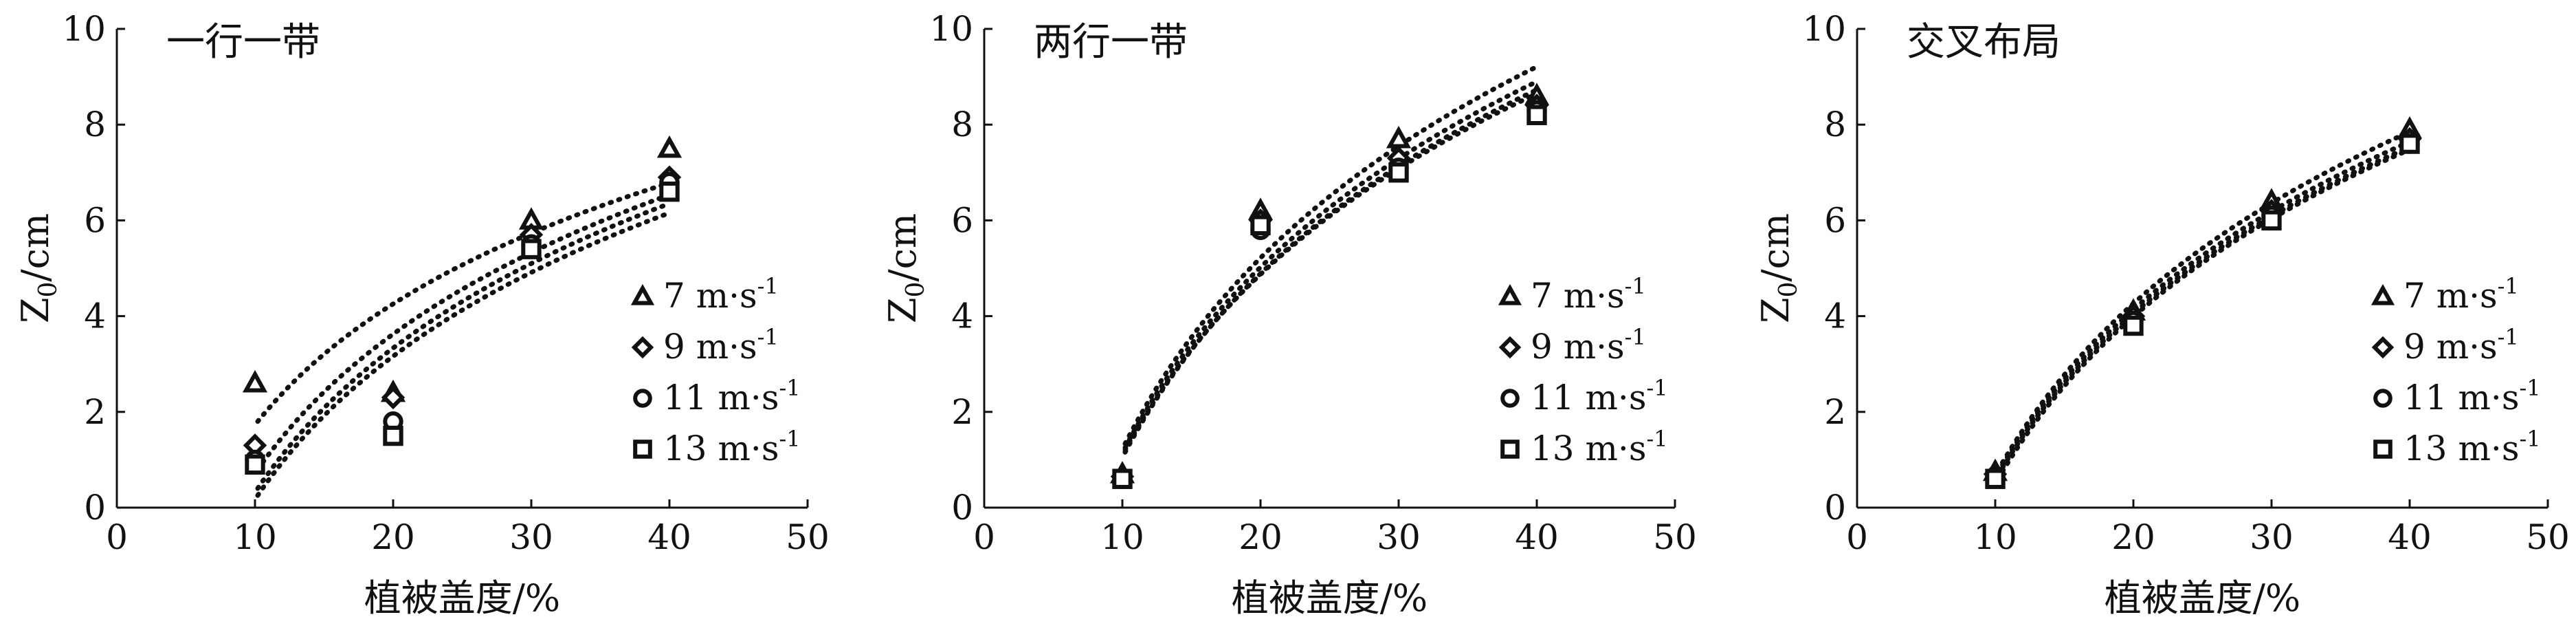 This screenshot has width=2576, height=628. I want to click on panel-title: 一行一带, so click(243, 42).